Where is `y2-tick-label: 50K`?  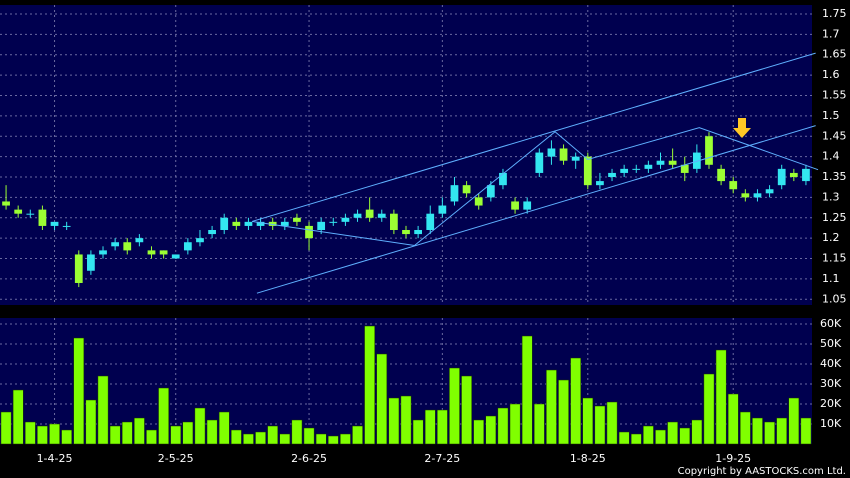
y2-tick-label: 50K is located at coordinates (831, 343).